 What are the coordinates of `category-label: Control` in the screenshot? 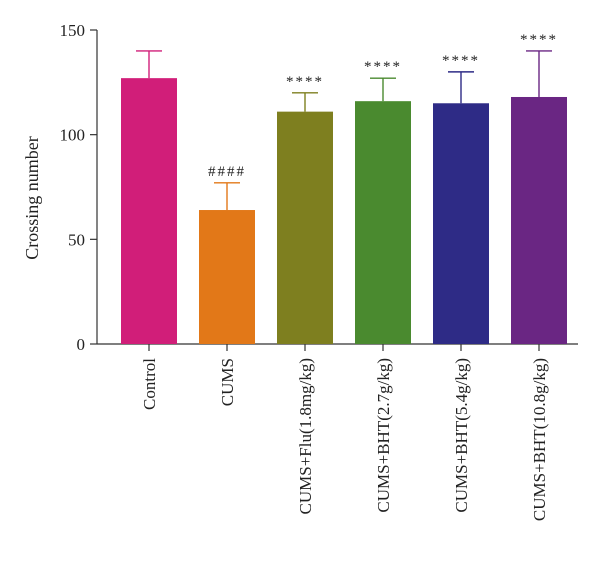 It's located at (149, 384).